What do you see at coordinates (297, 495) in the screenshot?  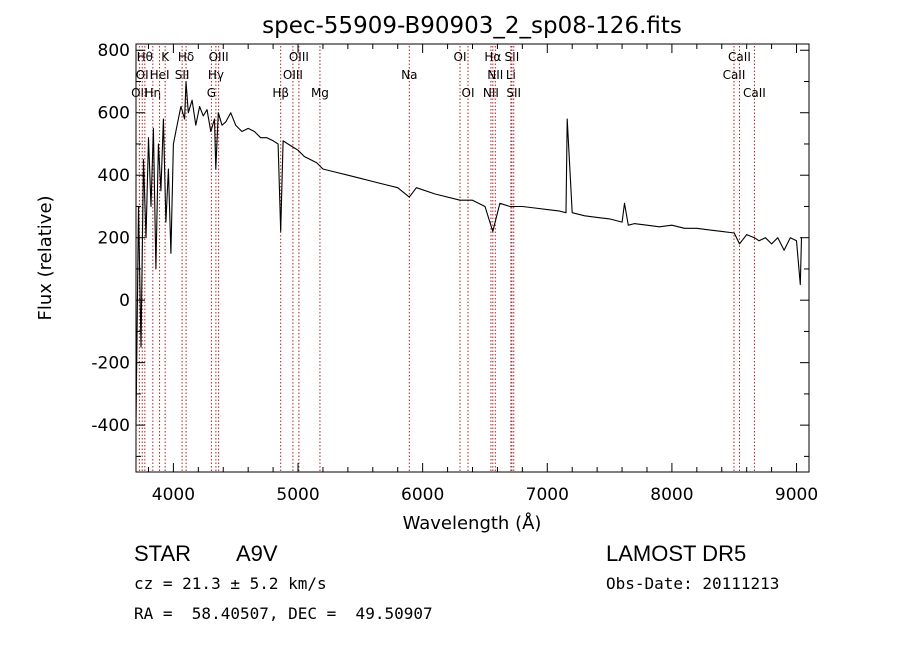 I see `x-tick-label: 5000` at bounding box center [297, 495].